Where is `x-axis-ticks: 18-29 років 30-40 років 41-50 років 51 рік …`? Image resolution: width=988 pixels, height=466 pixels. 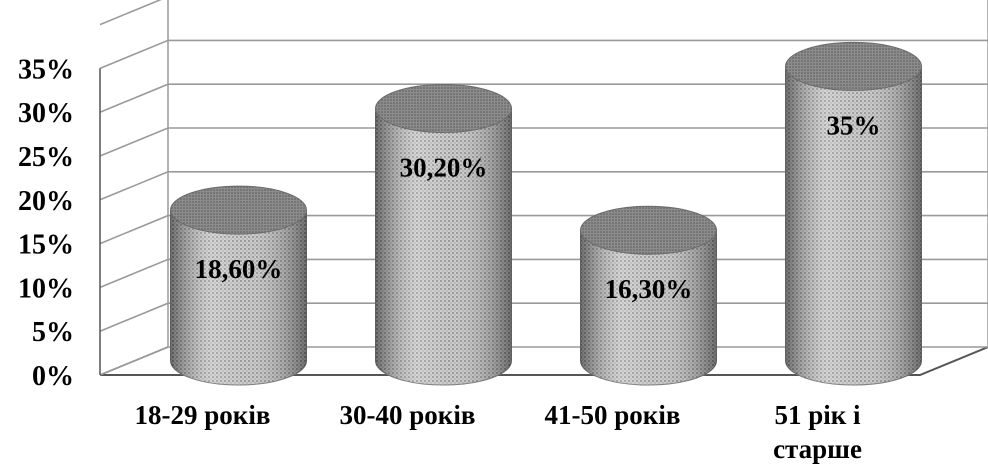 x-axis-ticks: 18-29 років 30-40 років 41-50 років 51 рік … is located at coordinates (498, 432).